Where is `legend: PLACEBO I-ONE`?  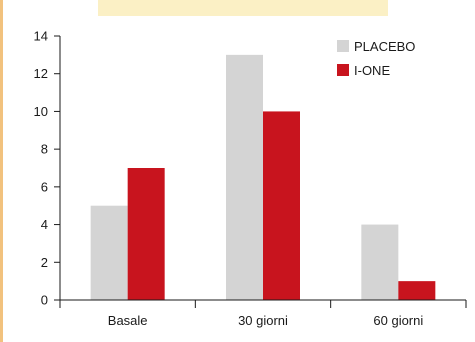 legend: PLACEBO I-ONE is located at coordinates (376, 58).